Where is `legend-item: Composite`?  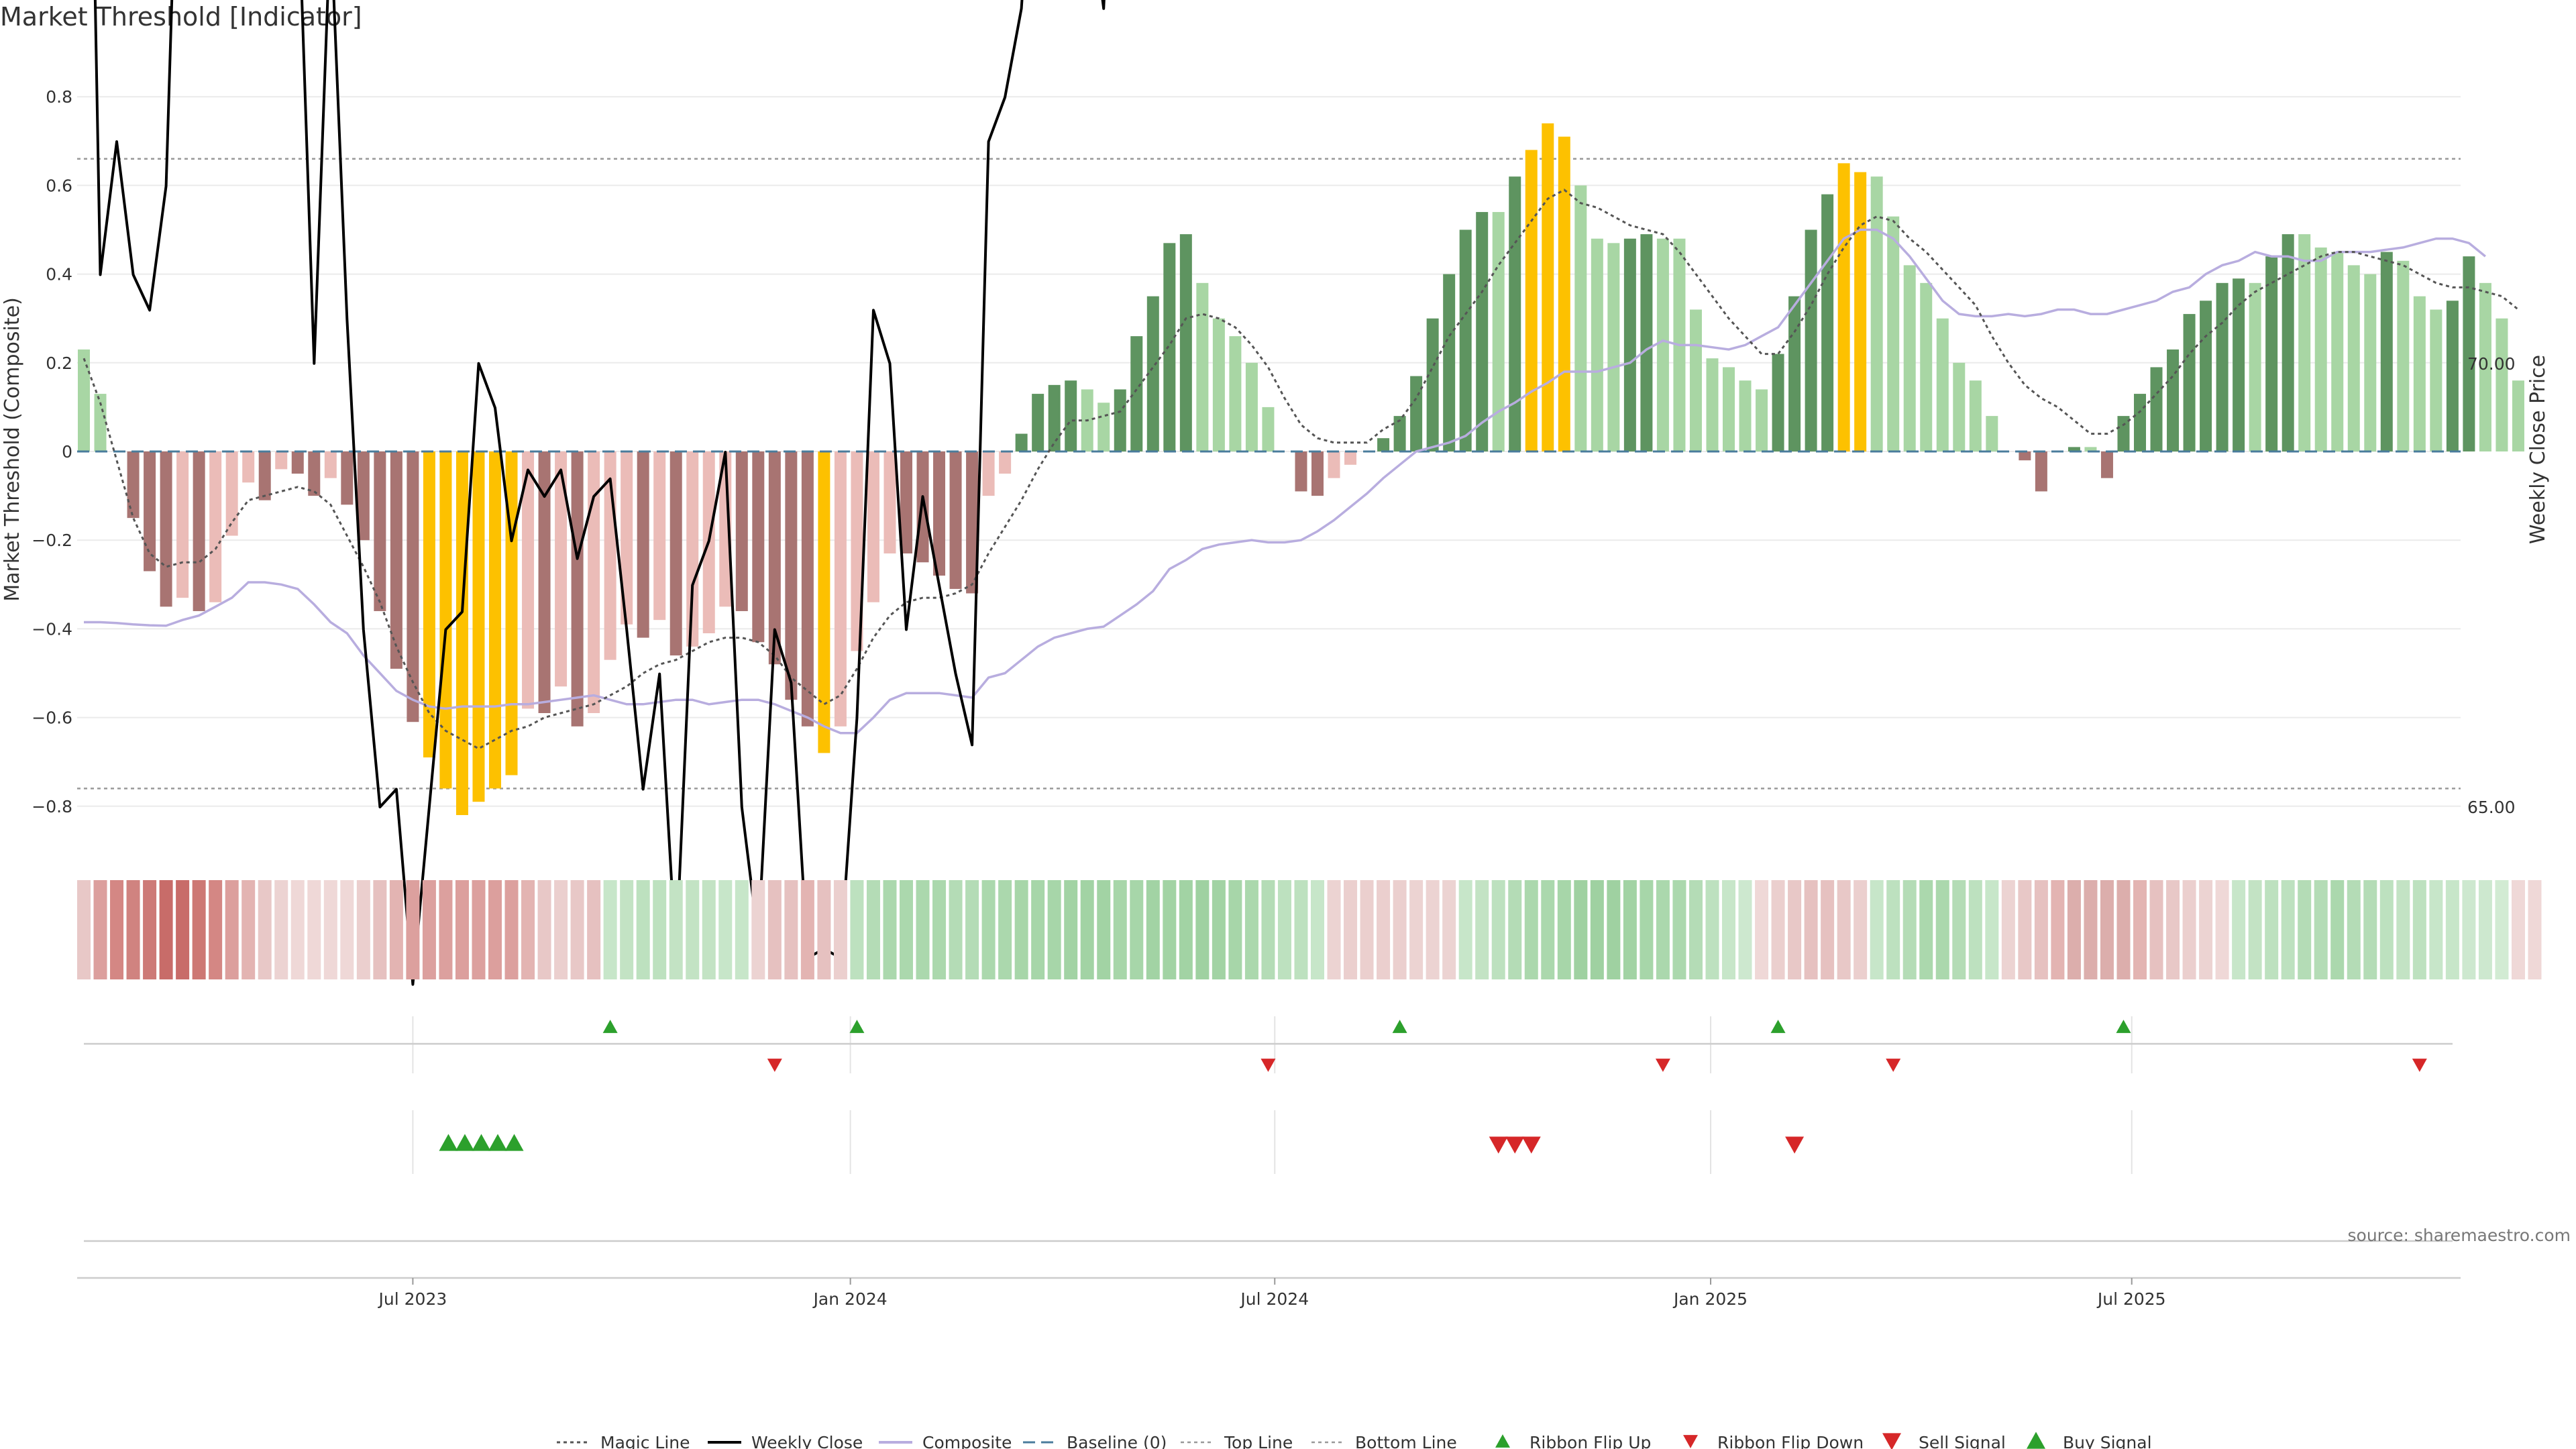
legend-item: Composite is located at coordinates (945, 1441).